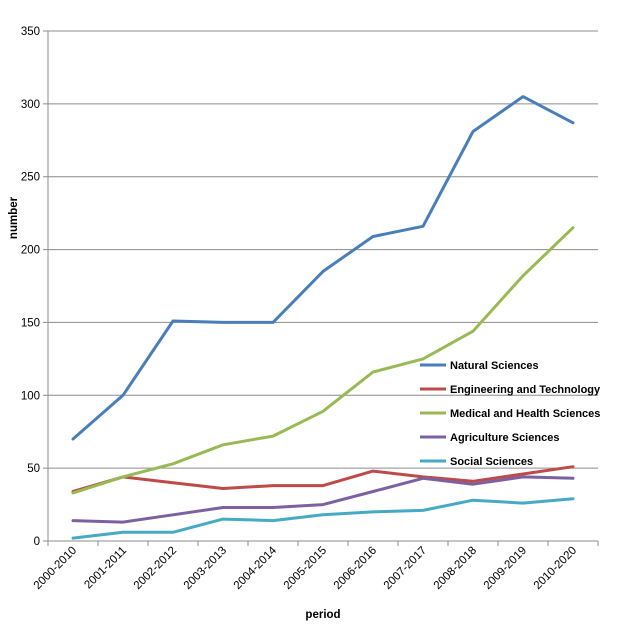  What do you see at coordinates (30, 178) in the screenshot?
I see `y-tick-label: 250` at bounding box center [30, 178].